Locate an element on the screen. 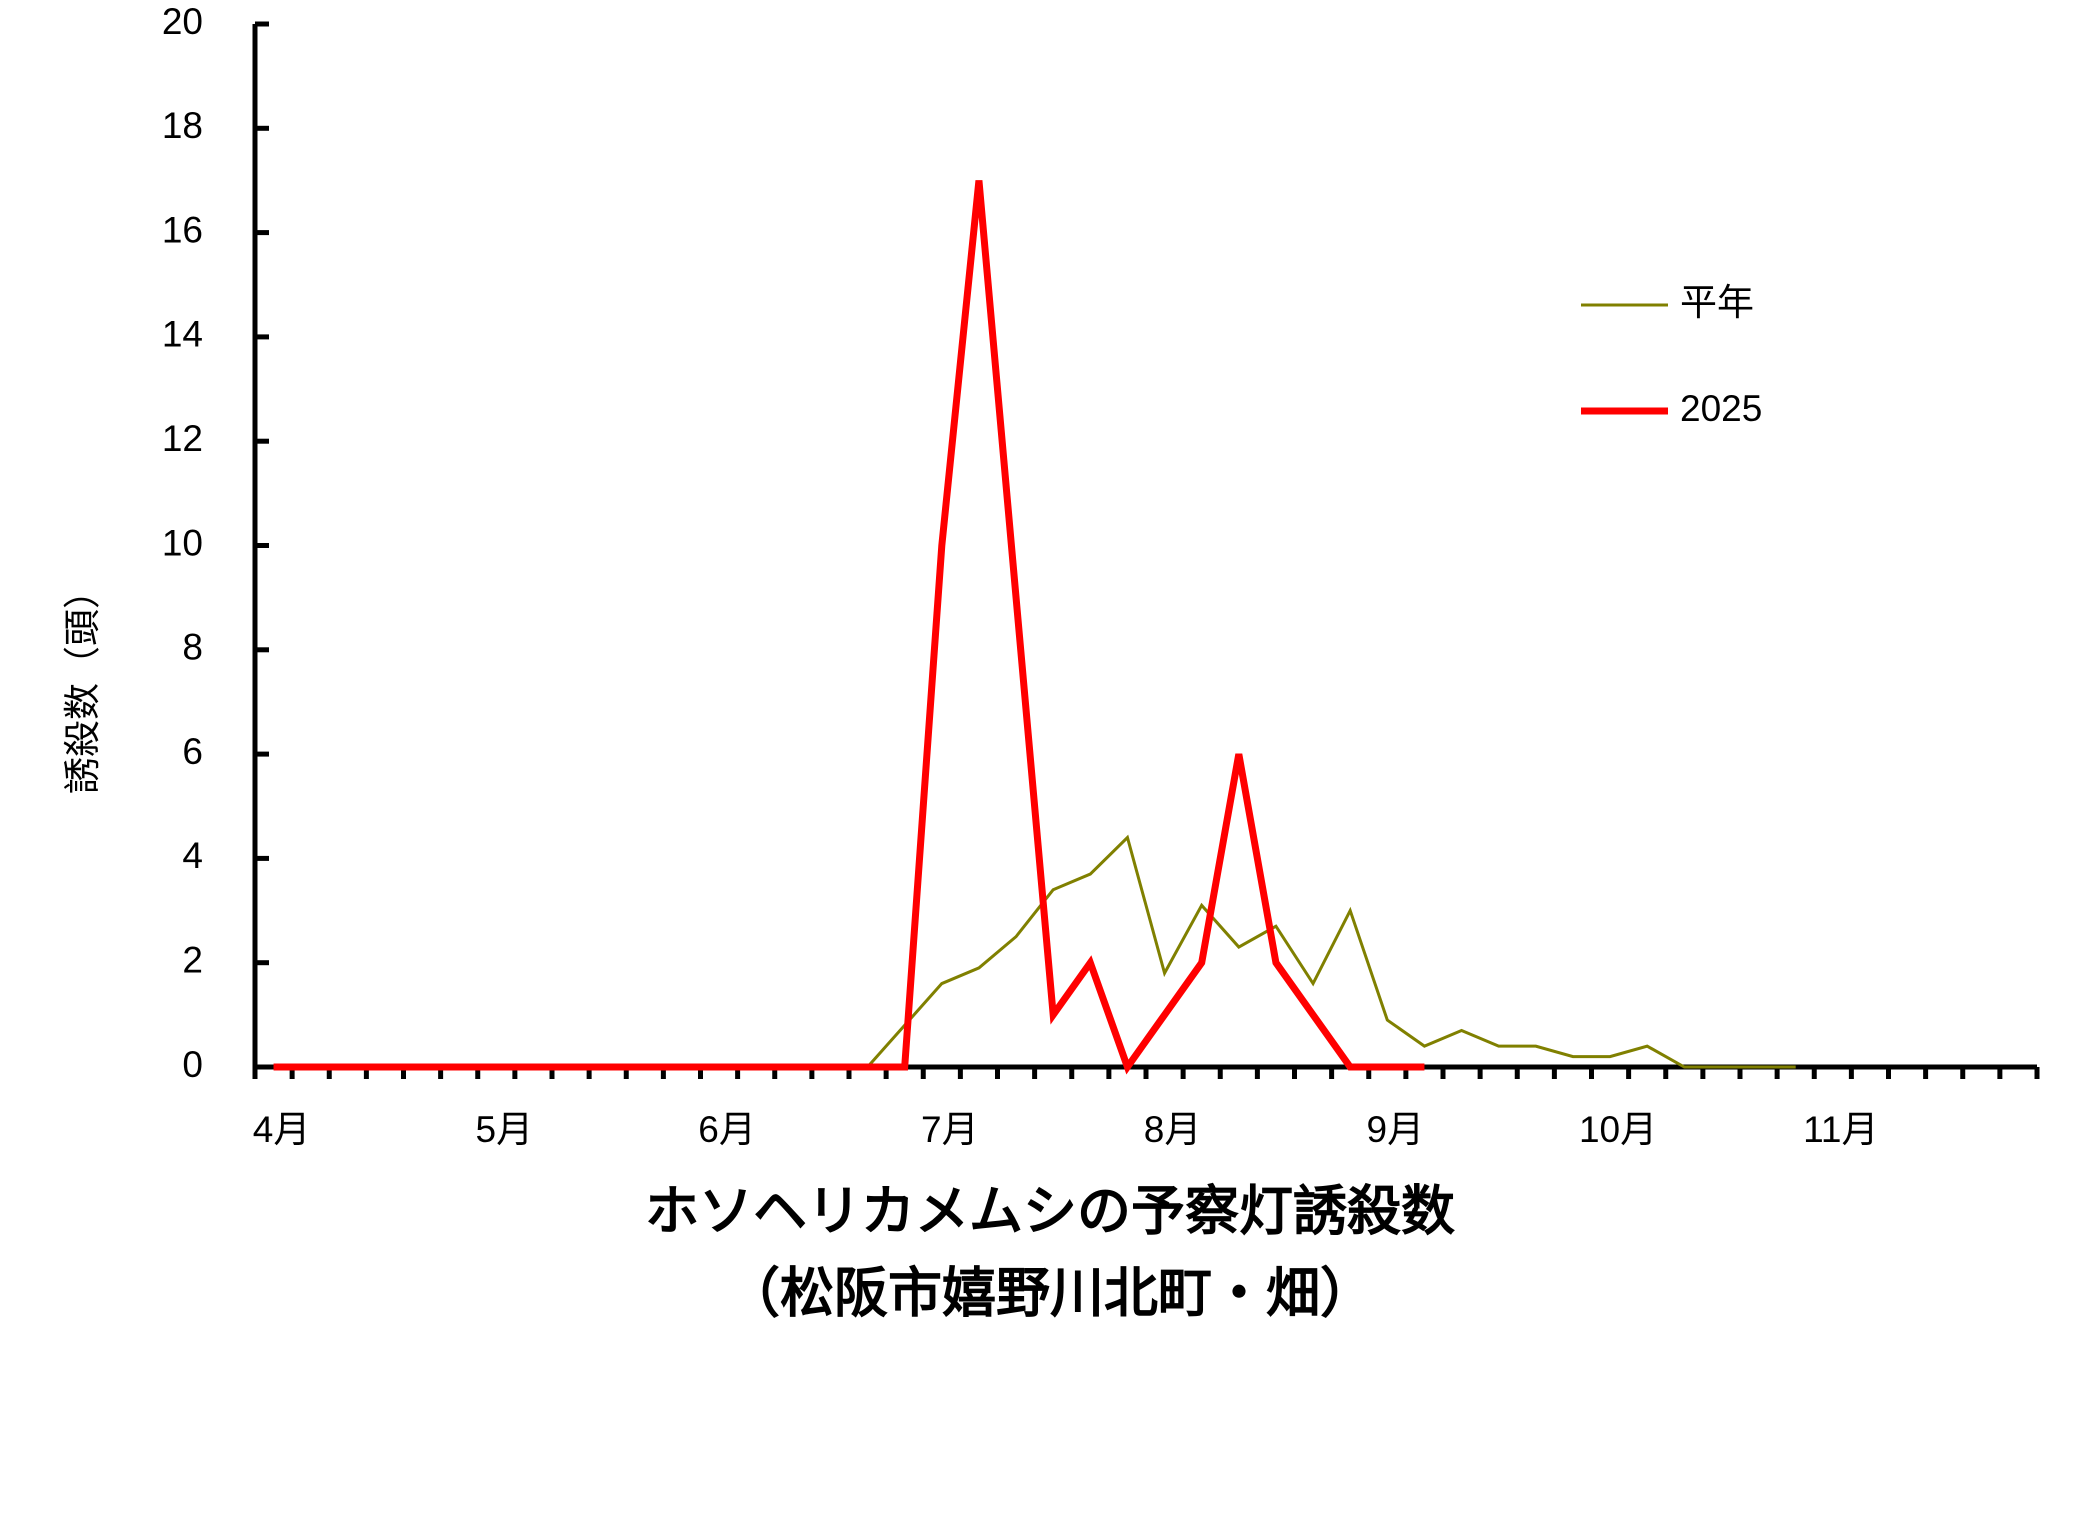  y-tick-label: 14 is located at coordinates (182, 334).